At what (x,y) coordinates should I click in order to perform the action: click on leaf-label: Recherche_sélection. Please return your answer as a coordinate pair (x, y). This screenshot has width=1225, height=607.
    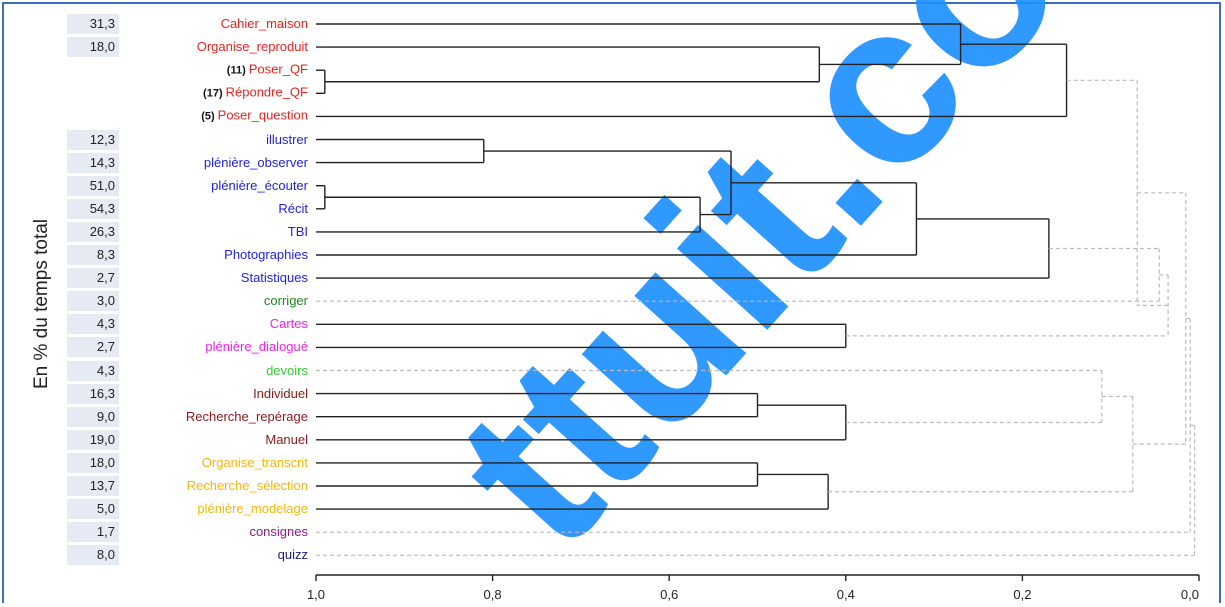
    Looking at the image, I should click on (247, 486).